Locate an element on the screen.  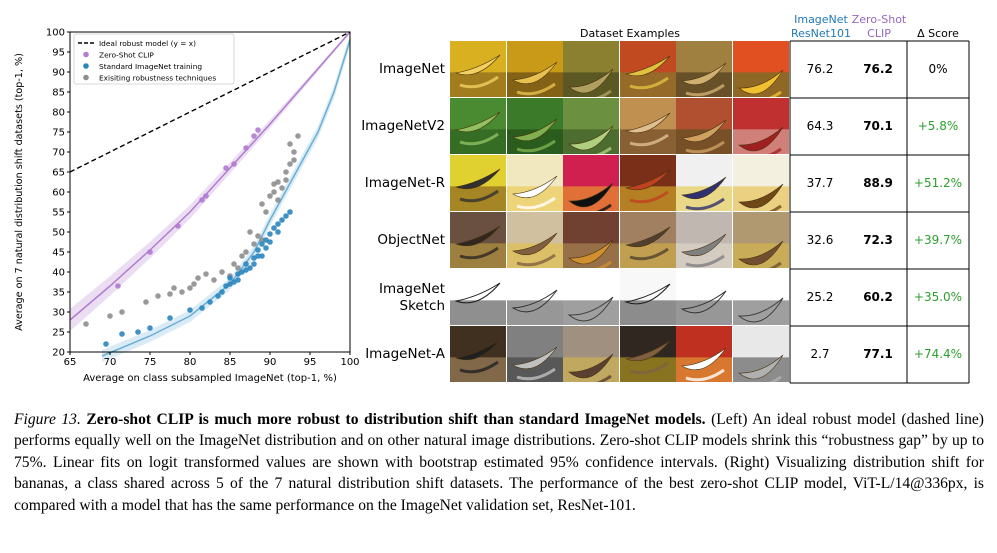
cell-delta-1: +5.8% is located at coordinates (938, 125).